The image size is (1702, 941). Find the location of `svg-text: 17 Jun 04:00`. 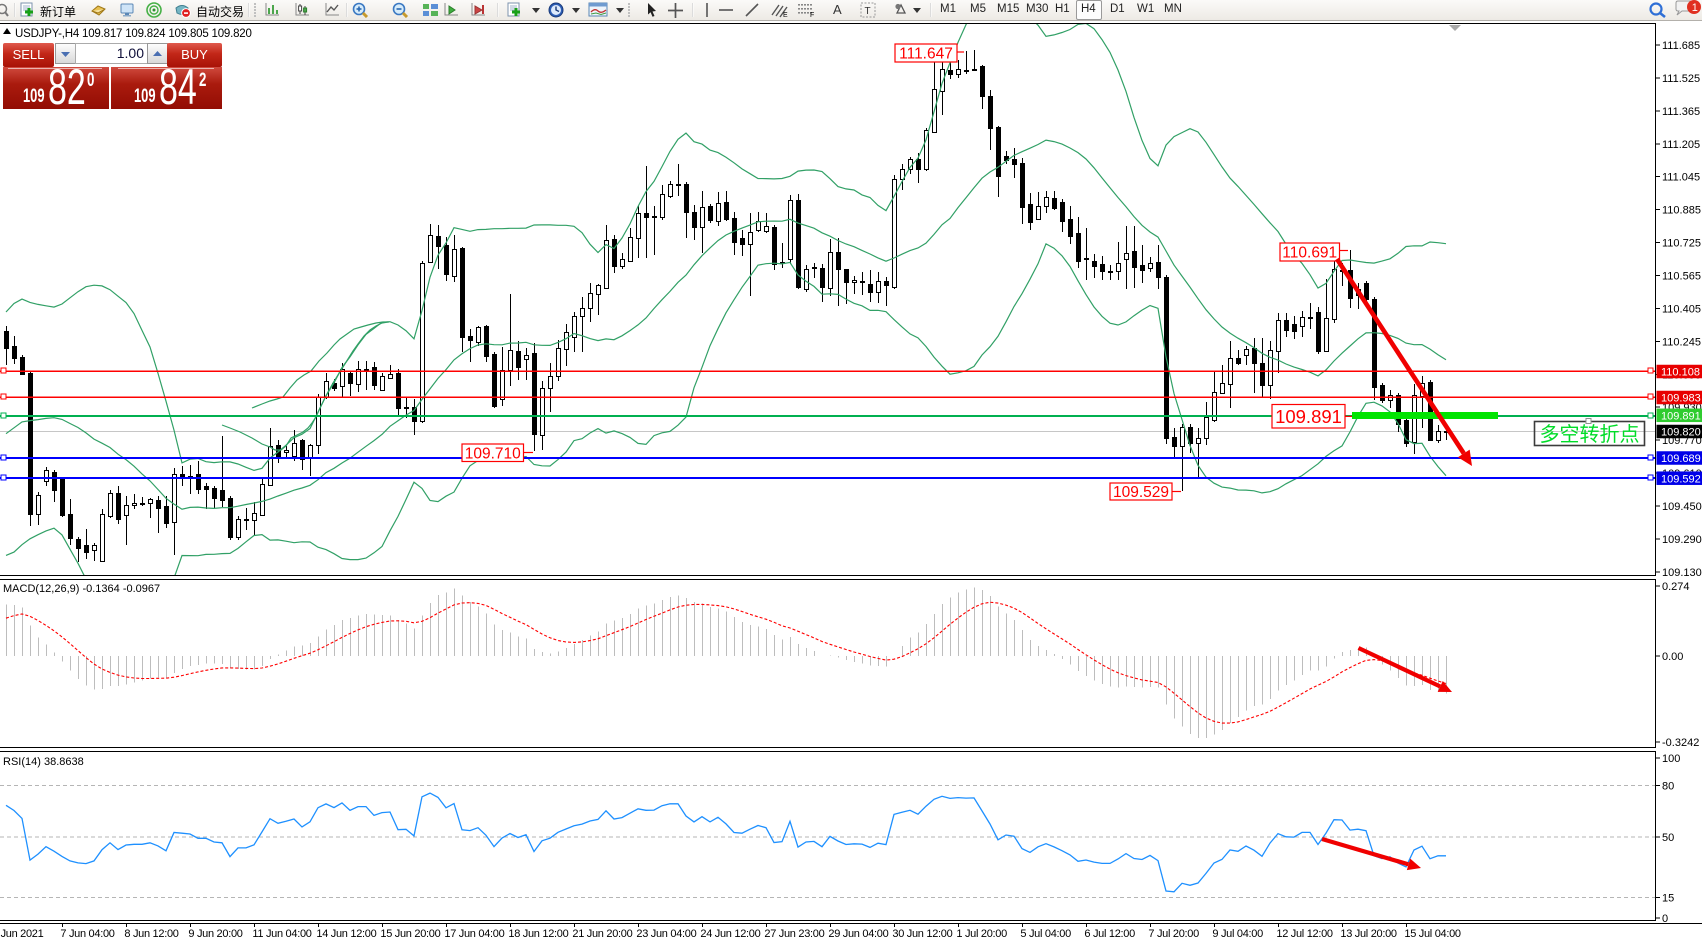

svg-text: 17 Jun 04:00 is located at coordinates (474, 934).